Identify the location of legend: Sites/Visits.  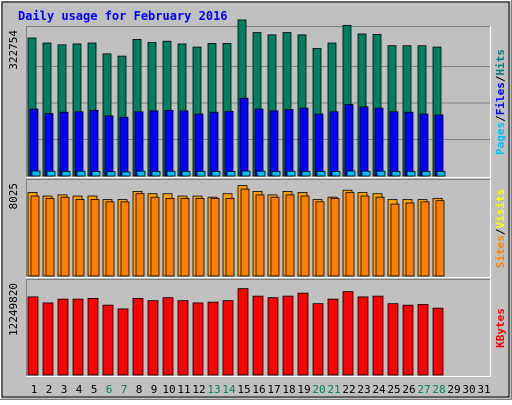
(500, 229).